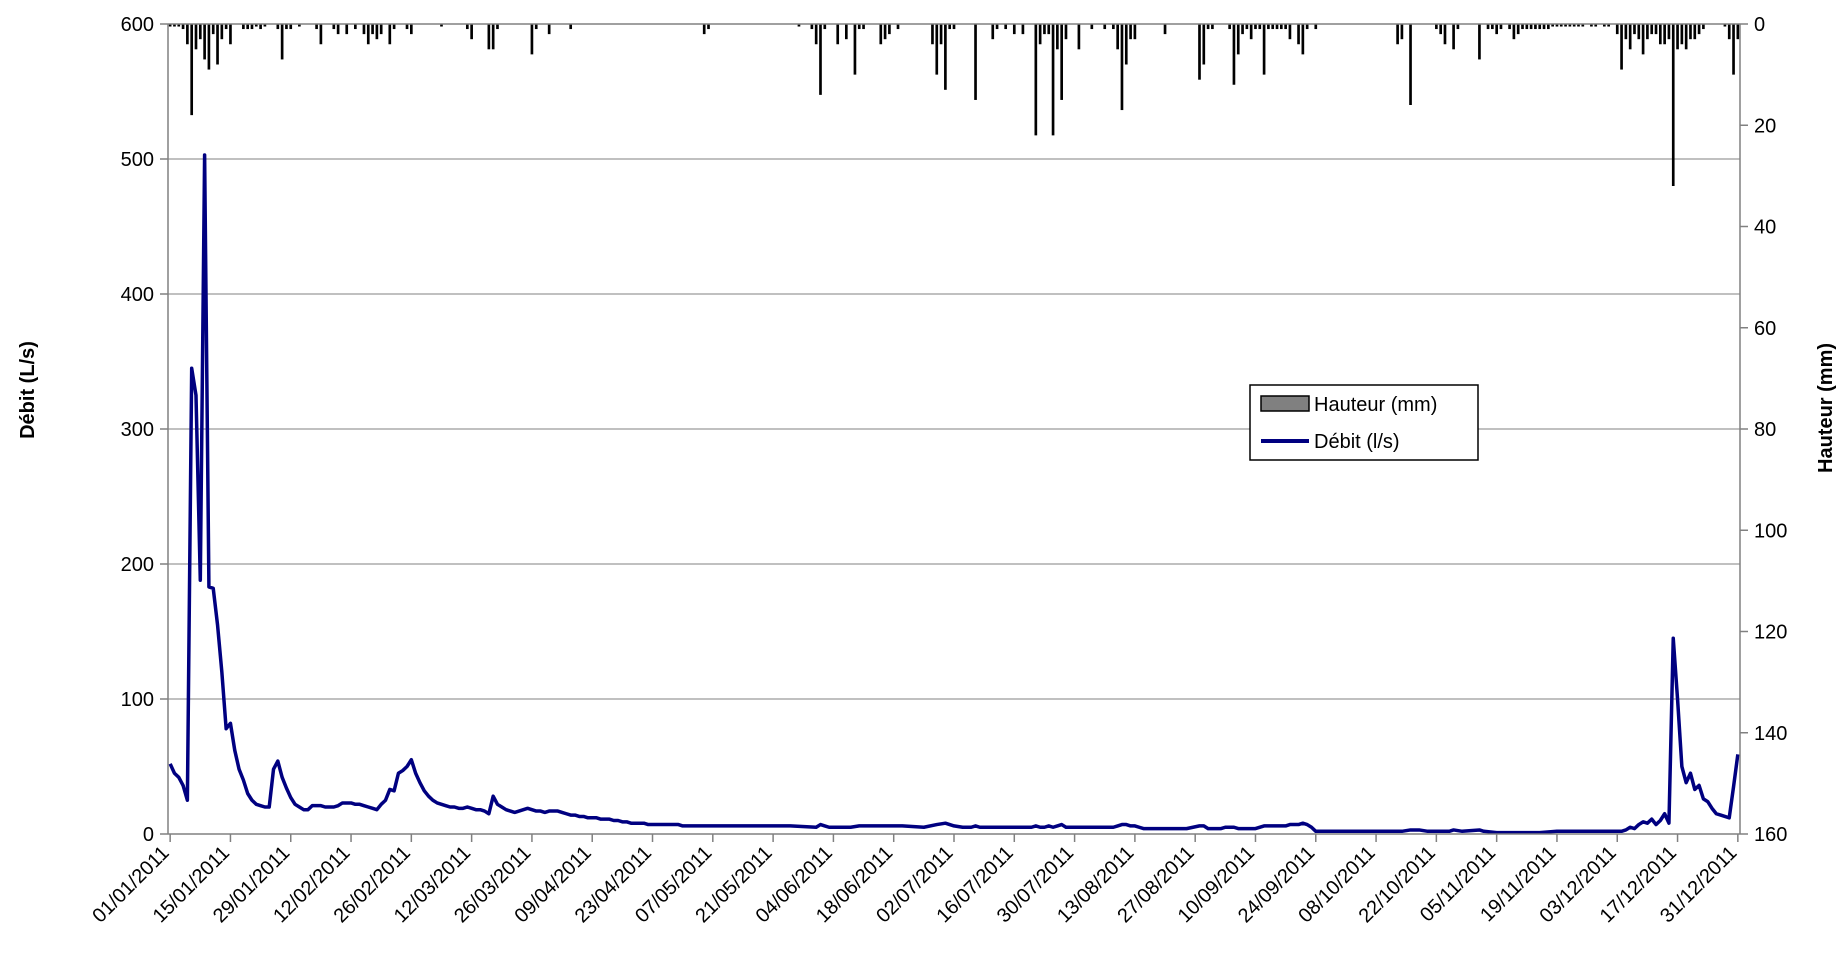  What do you see at coordinates (1770, 835) in the screenshot?
I see `right-y-tick-label: 160` at bounding box center [1770, 835].